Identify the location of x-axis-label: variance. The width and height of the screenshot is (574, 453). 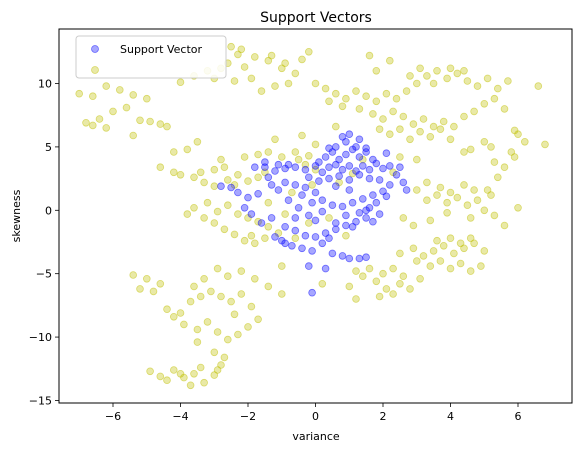
(316, 436).